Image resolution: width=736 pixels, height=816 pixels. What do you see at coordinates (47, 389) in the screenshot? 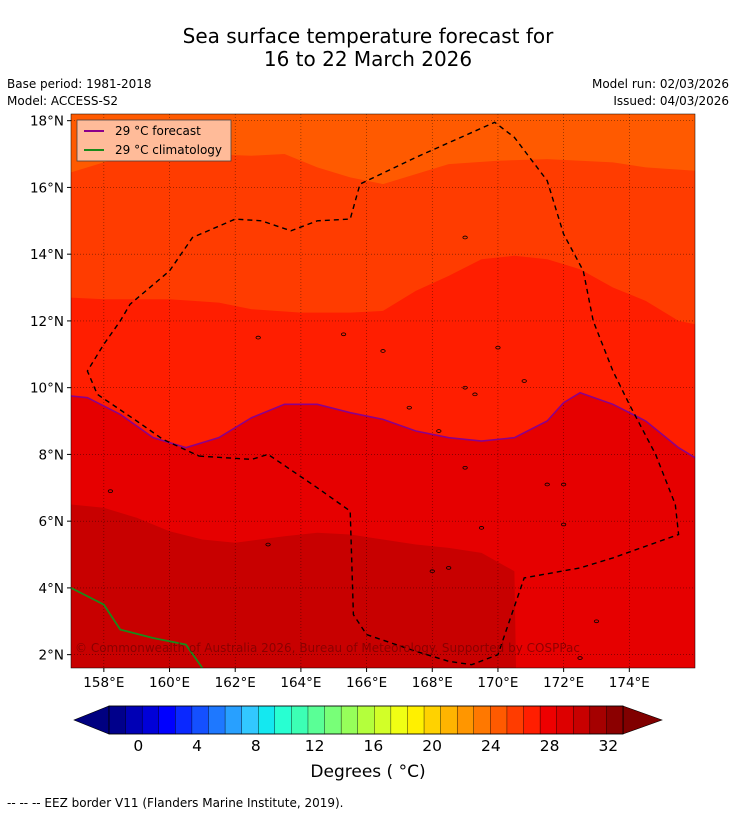
I see `lat-tick-label: 10°N` at bounding box center [47, 389].